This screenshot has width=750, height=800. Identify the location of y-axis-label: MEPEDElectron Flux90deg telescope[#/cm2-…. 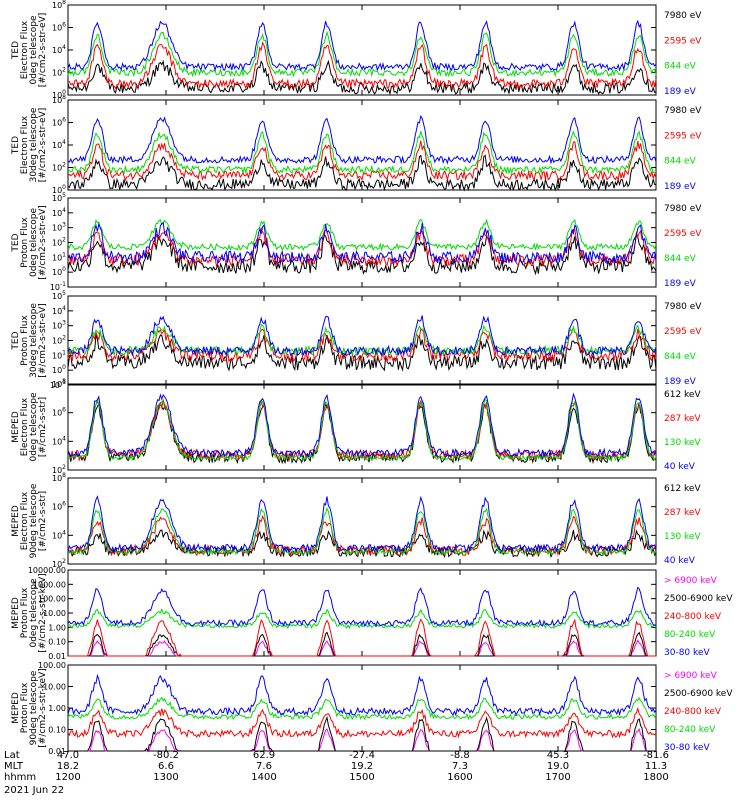
(29, 520).